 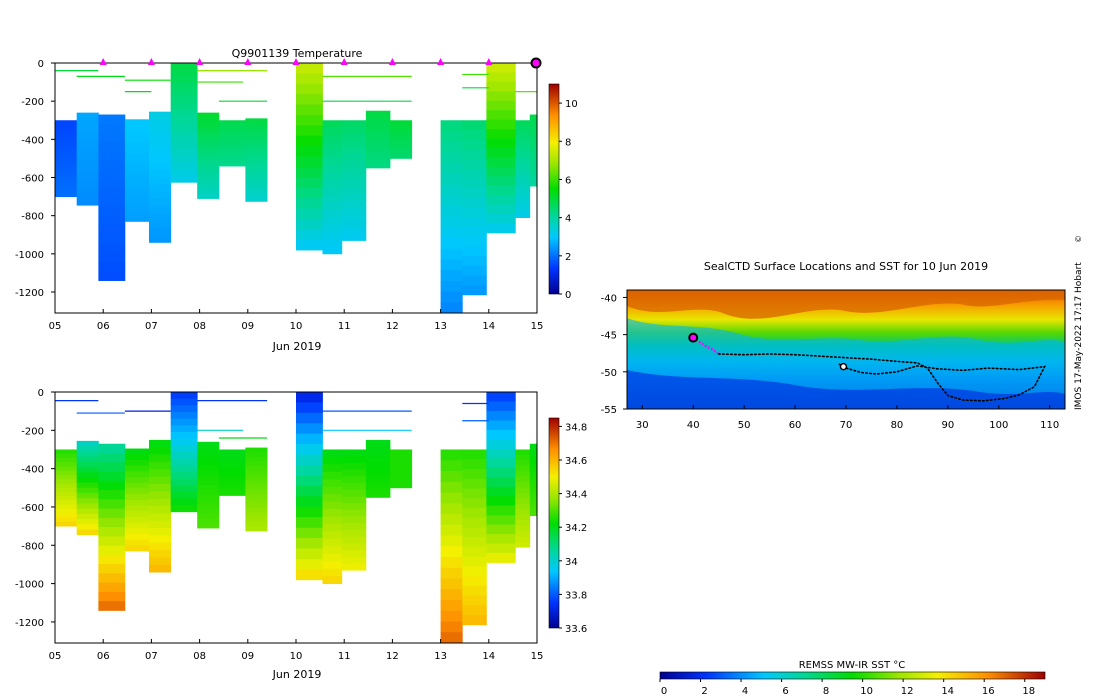 I want to click on salinity-colorbar, so click(x=554, y=523).